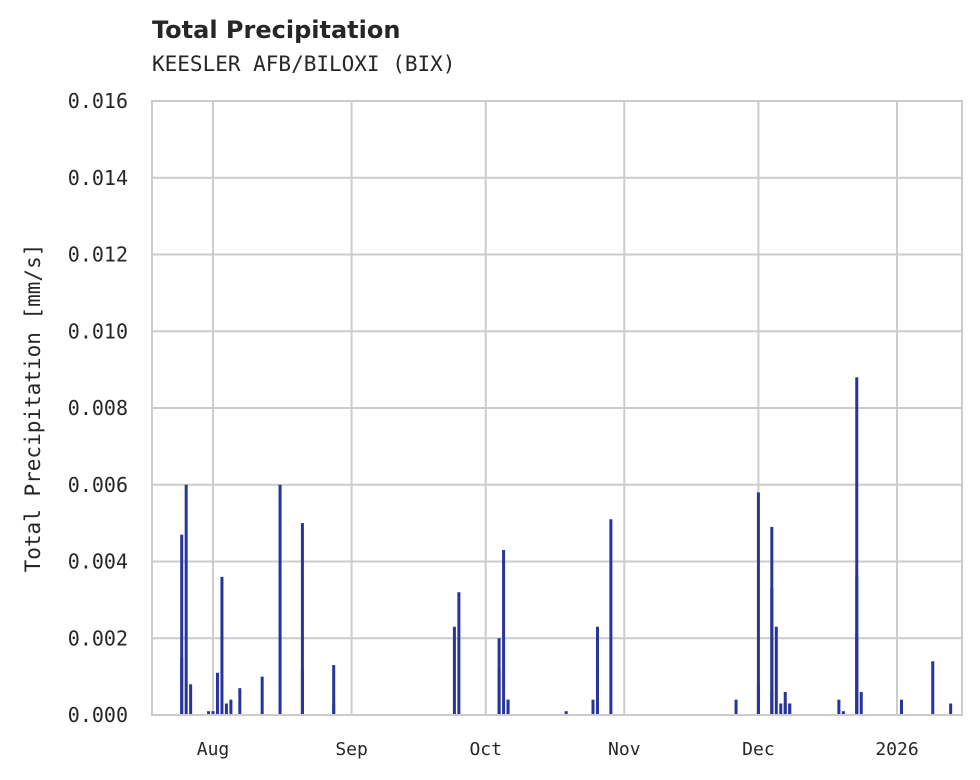  I want to click on y-tick-label: 0.016, so click(98, 101).